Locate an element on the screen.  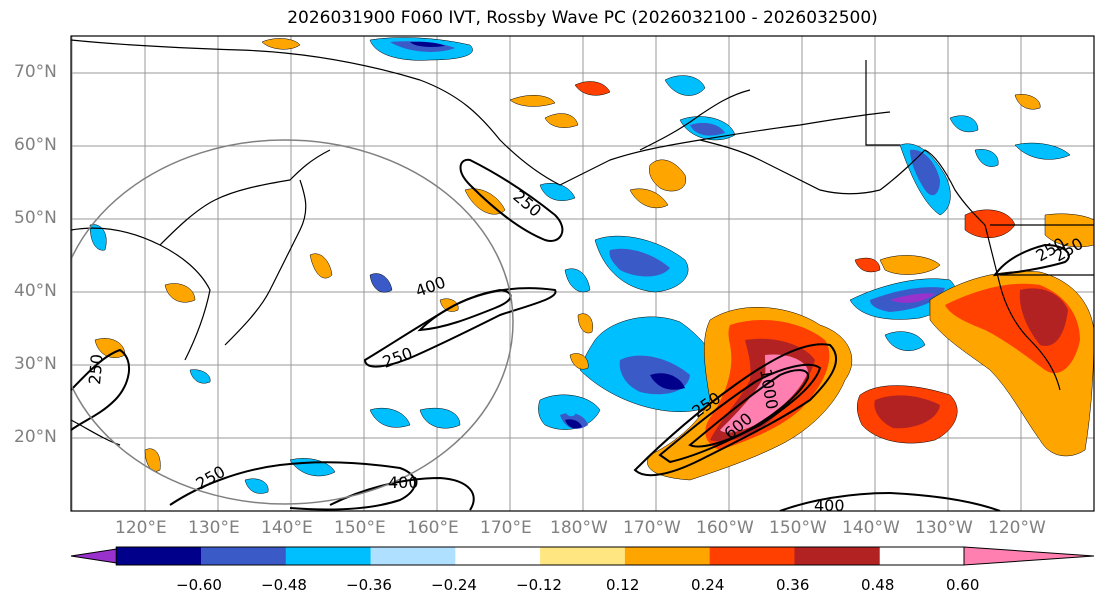
colorbar-tick: −0.24 is located at coordinates (454, 585).